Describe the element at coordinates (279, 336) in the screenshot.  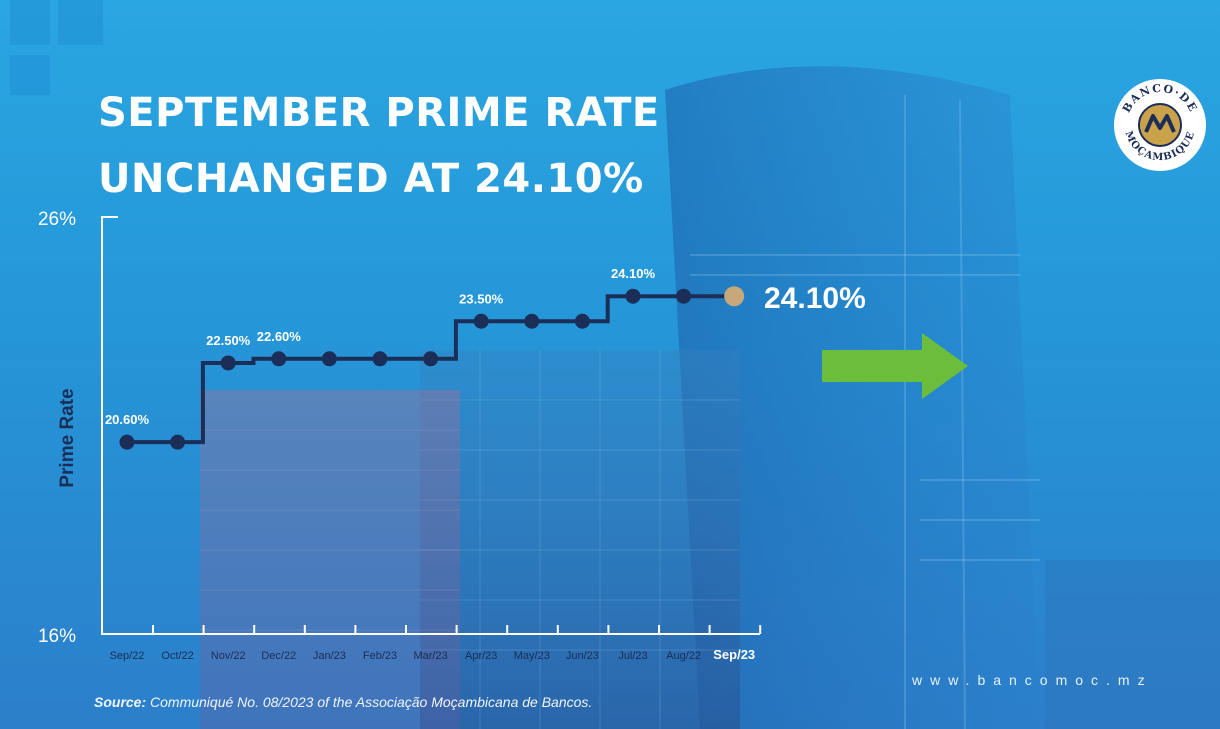
I see `data-label: 22.60%` at that location.